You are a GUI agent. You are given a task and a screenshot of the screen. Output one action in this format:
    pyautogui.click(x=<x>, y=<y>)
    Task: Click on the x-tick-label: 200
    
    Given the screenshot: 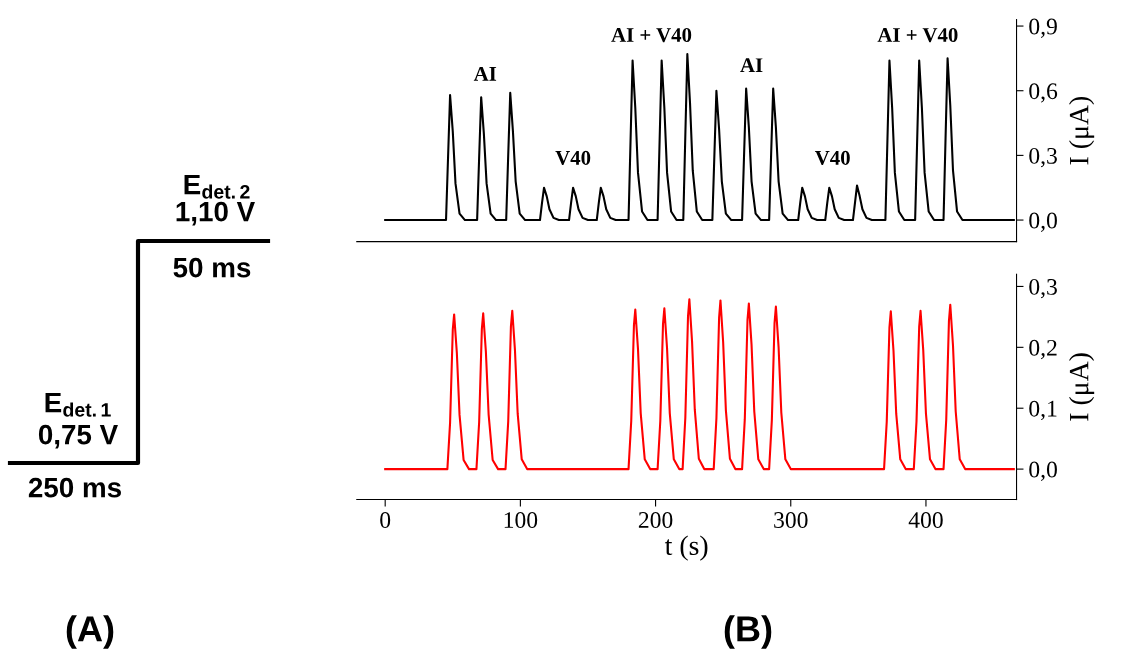 What is the action you would take?
    pyautogui.click(x=655, y=520)
    